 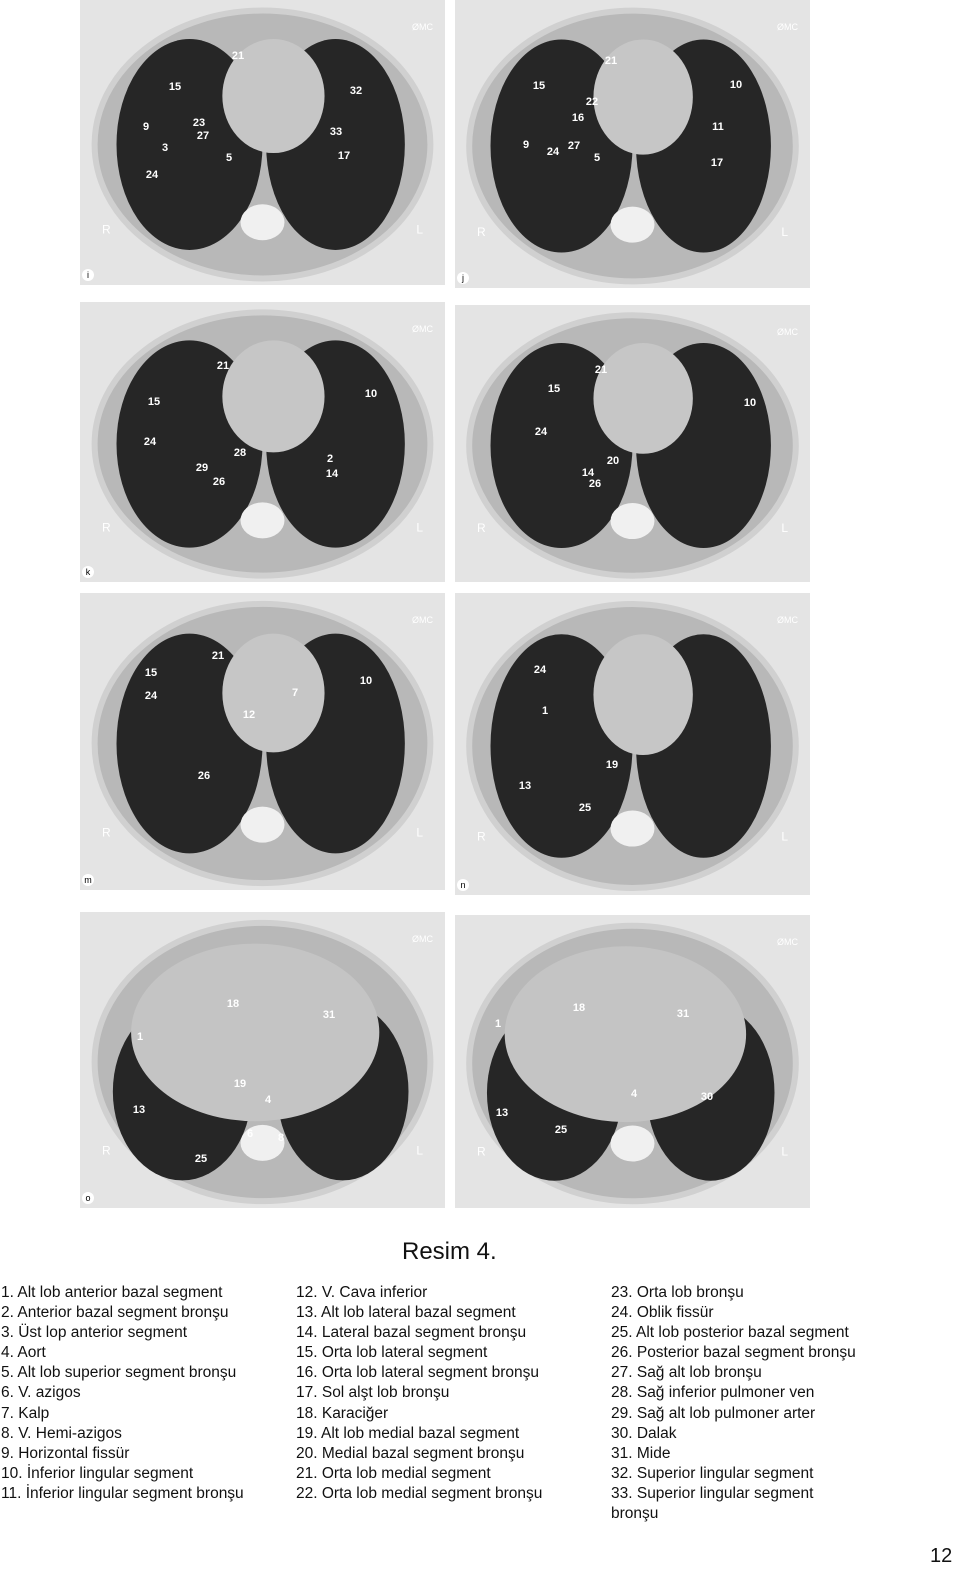 I want to click on structure-label: 32, so click(x=356, y=91).